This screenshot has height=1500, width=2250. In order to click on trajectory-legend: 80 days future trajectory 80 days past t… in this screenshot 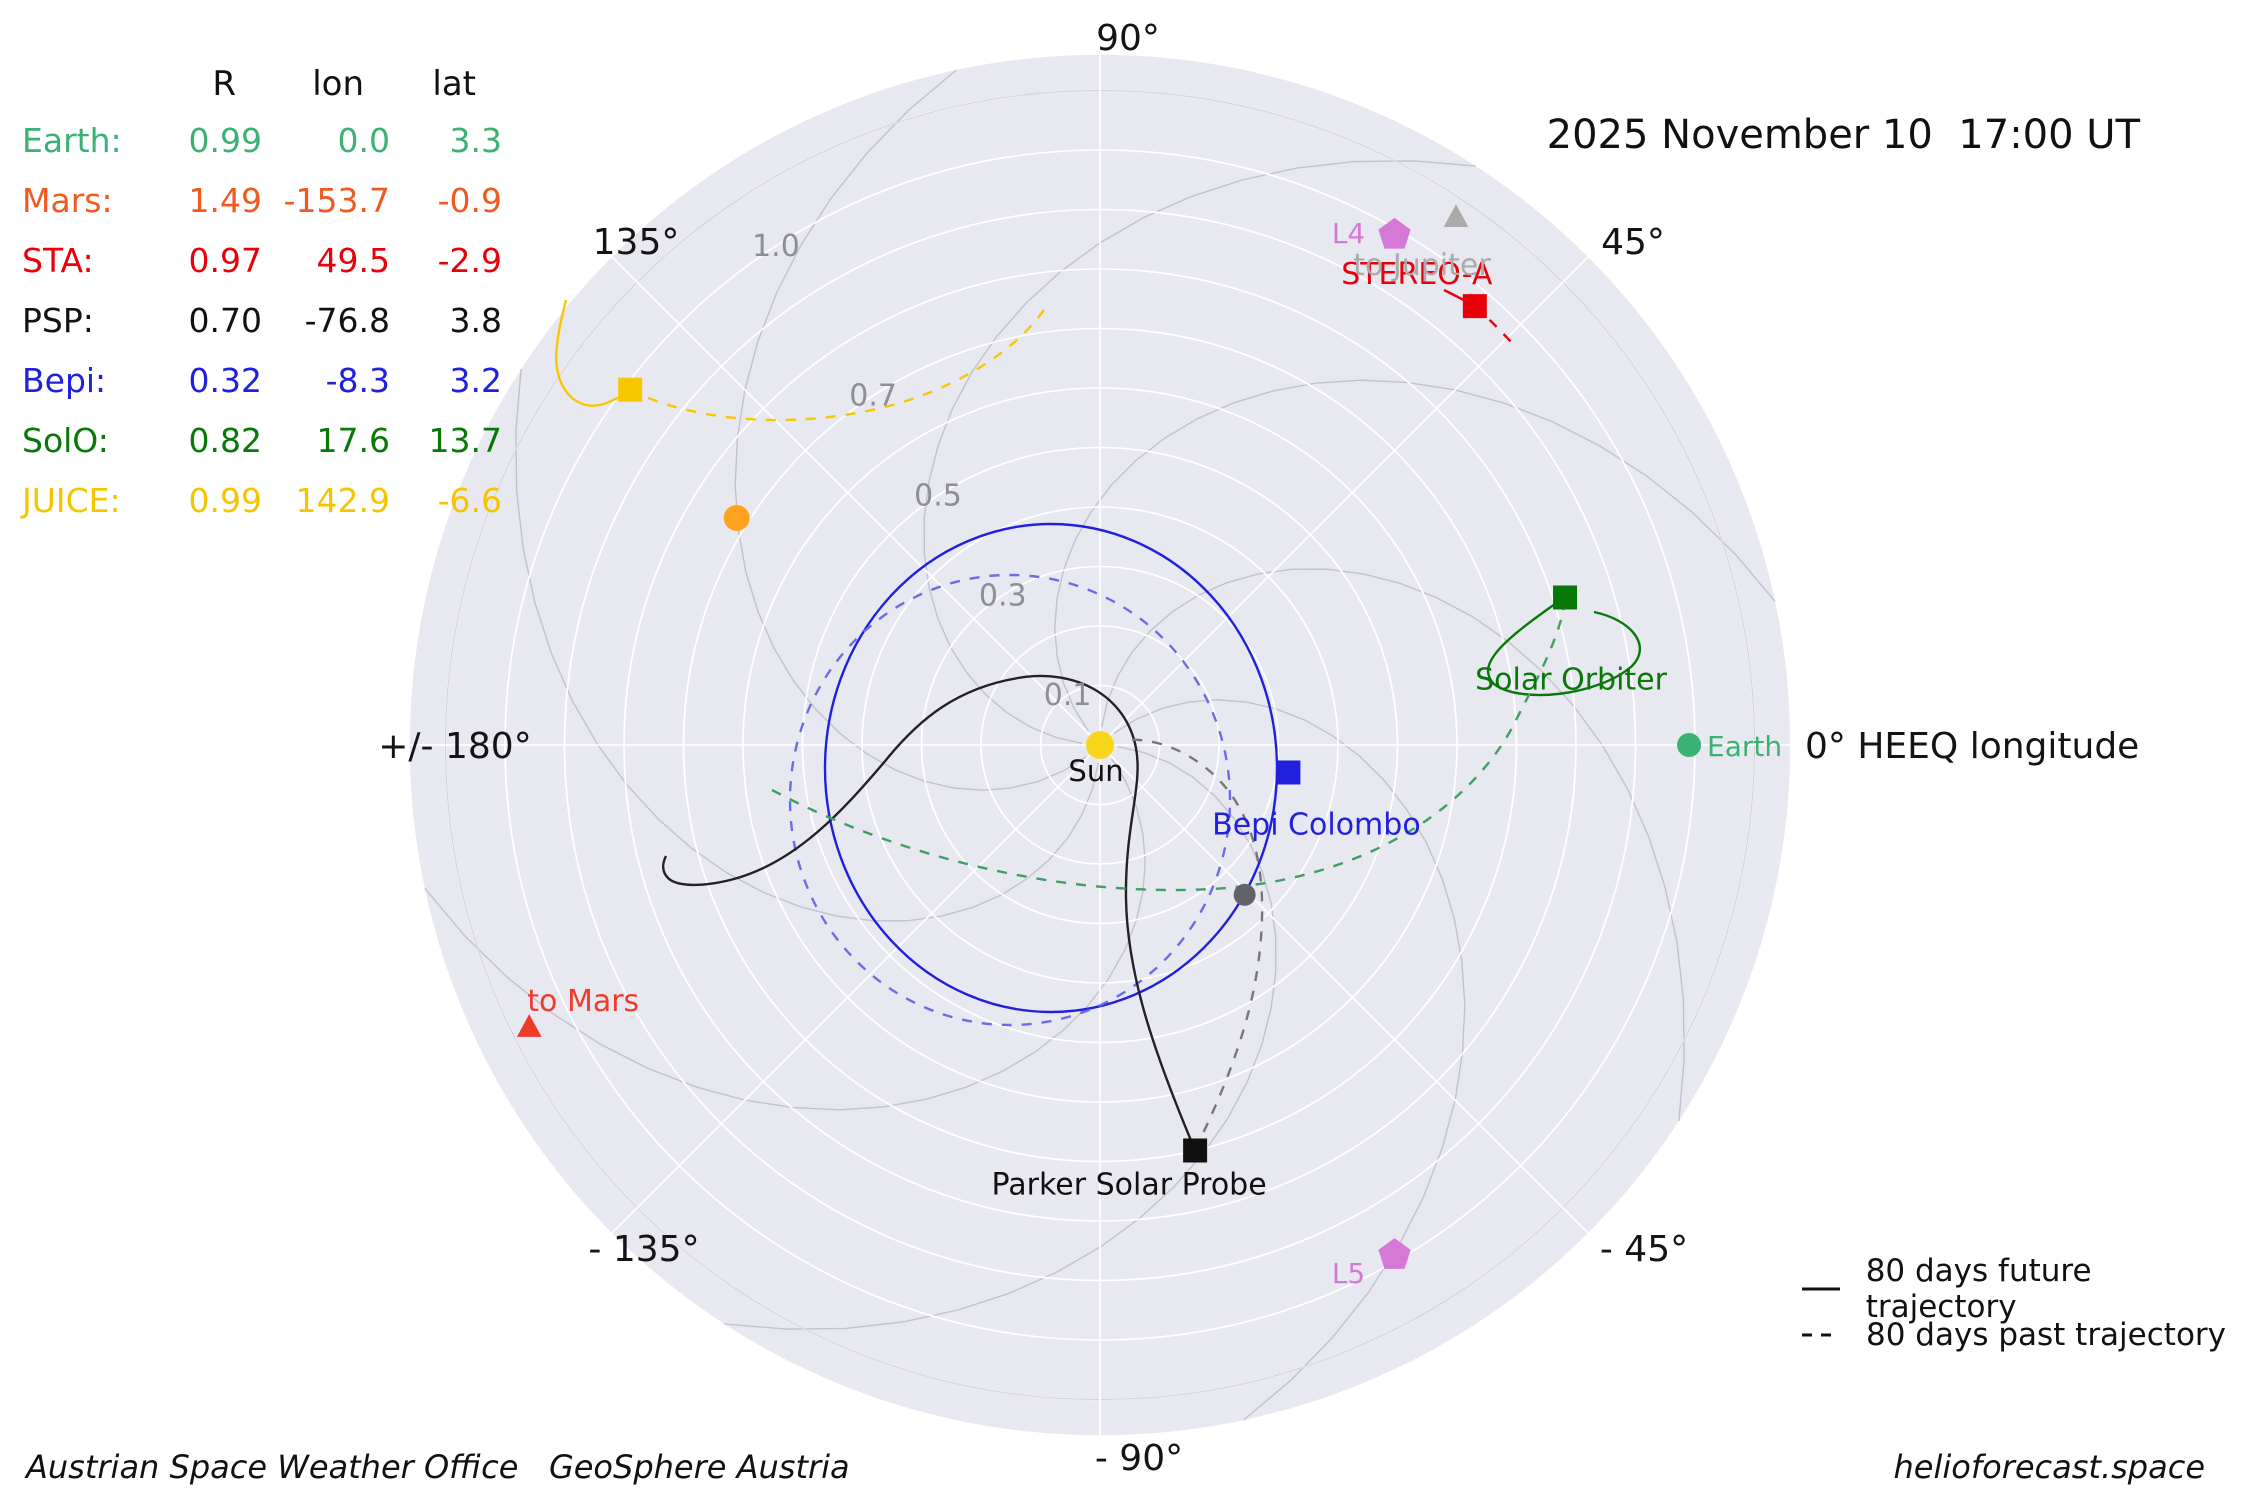, I will do `click(2024, 1305)`.